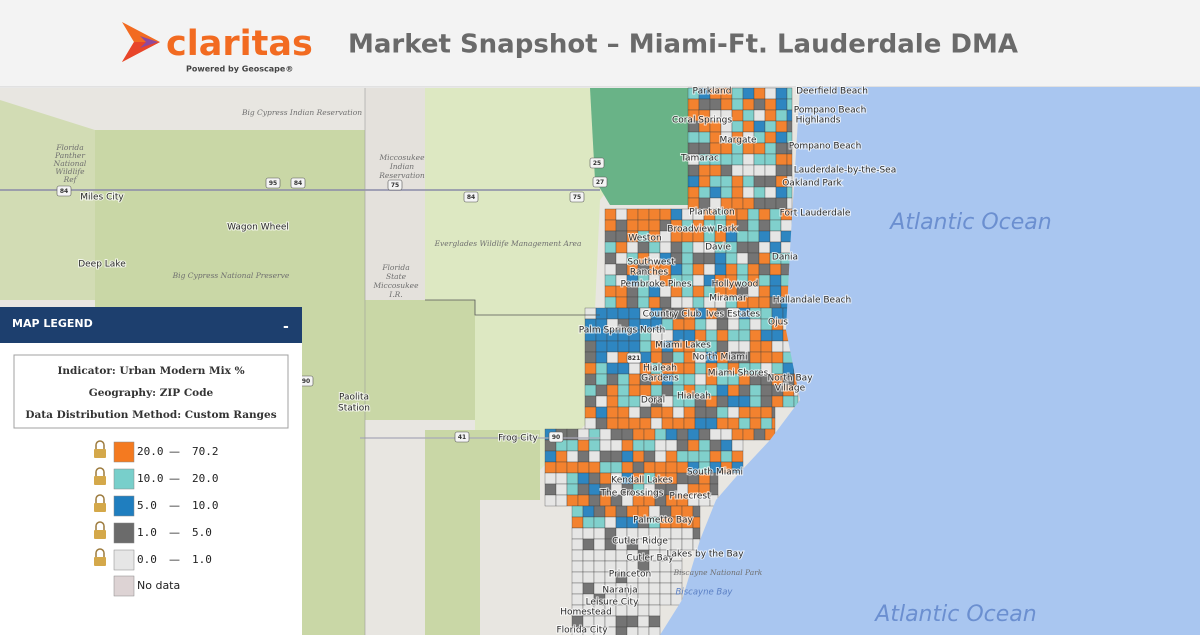  What do you see at coordinates (150, 451) in the screenshot?
I see `range-from: 20.0` at bounding box center [150, 451].